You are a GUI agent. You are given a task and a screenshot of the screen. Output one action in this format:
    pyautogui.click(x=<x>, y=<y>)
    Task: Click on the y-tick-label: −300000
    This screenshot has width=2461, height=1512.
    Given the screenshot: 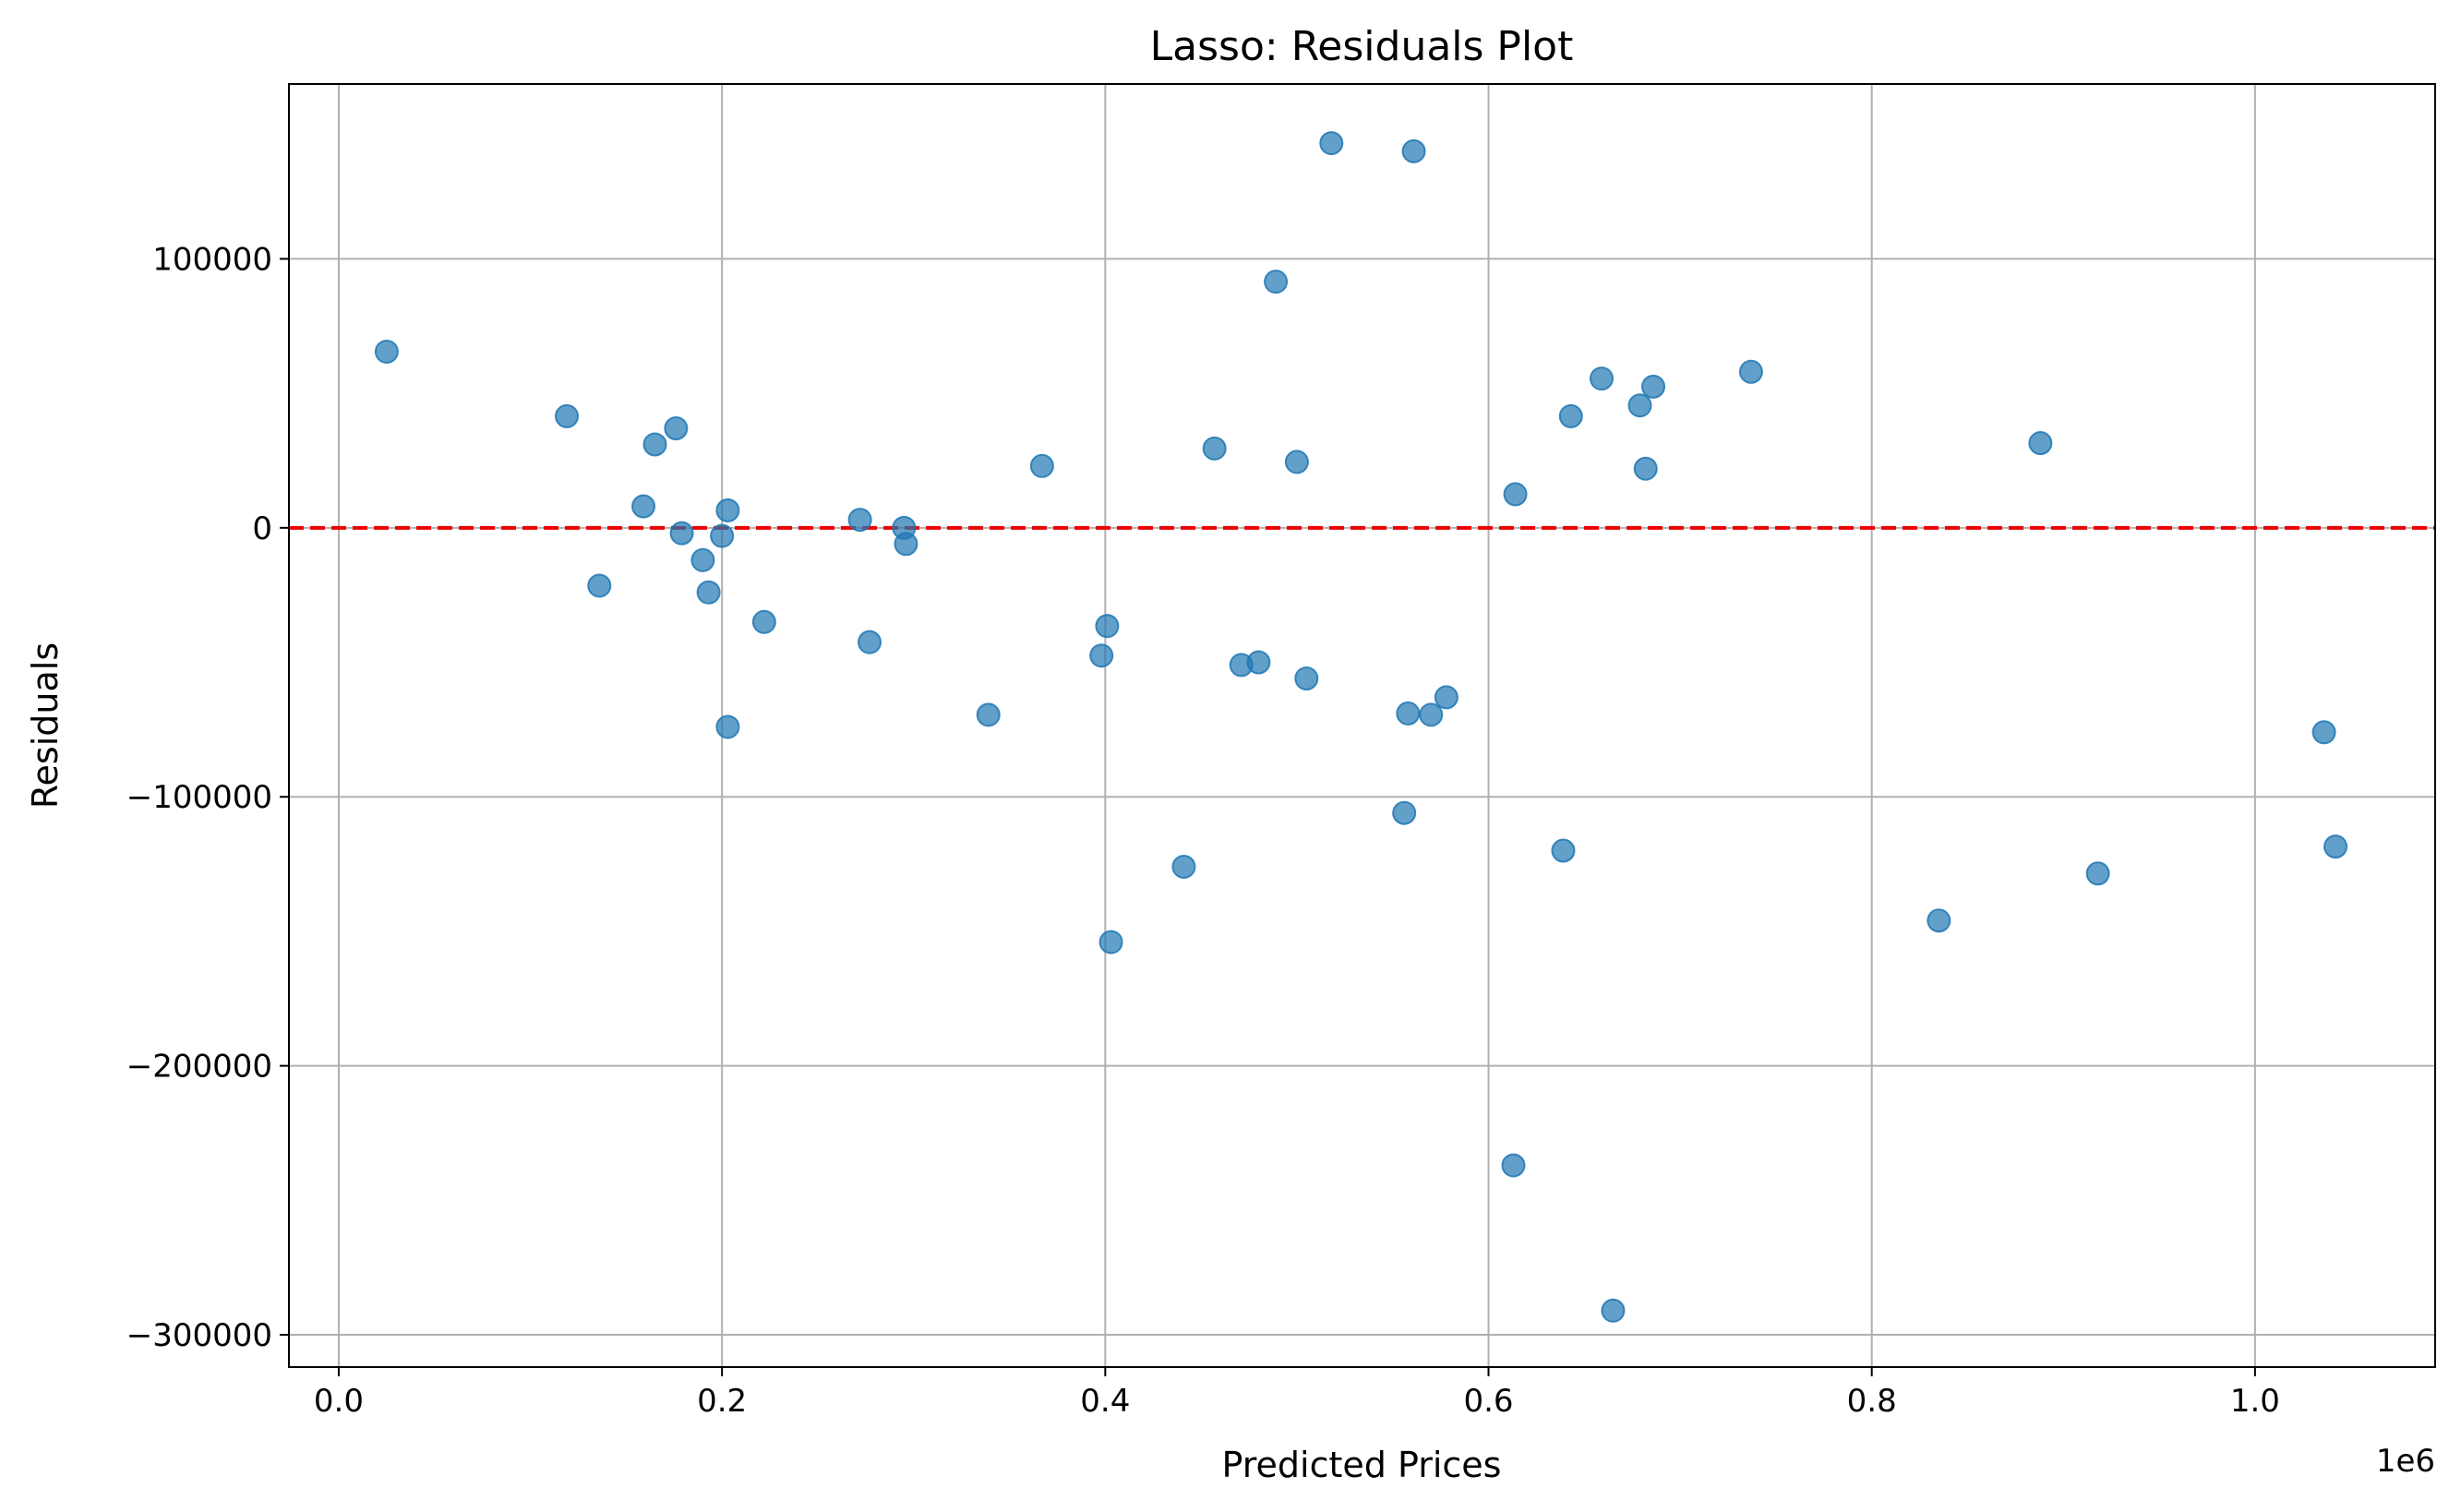 What is the action you would take?
    pyautogui.click(x=199, y=1335)
    